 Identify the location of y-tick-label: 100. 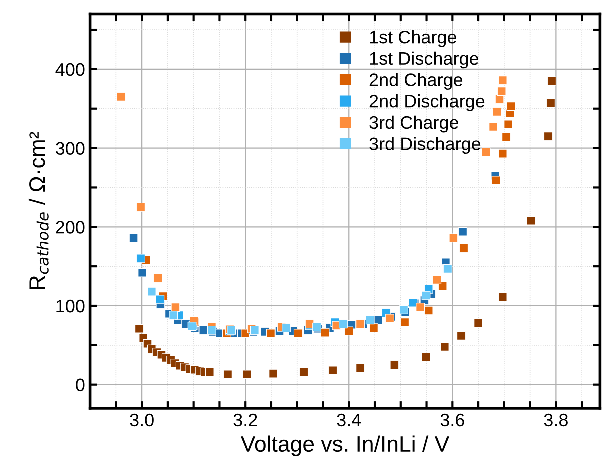
(70, 306).